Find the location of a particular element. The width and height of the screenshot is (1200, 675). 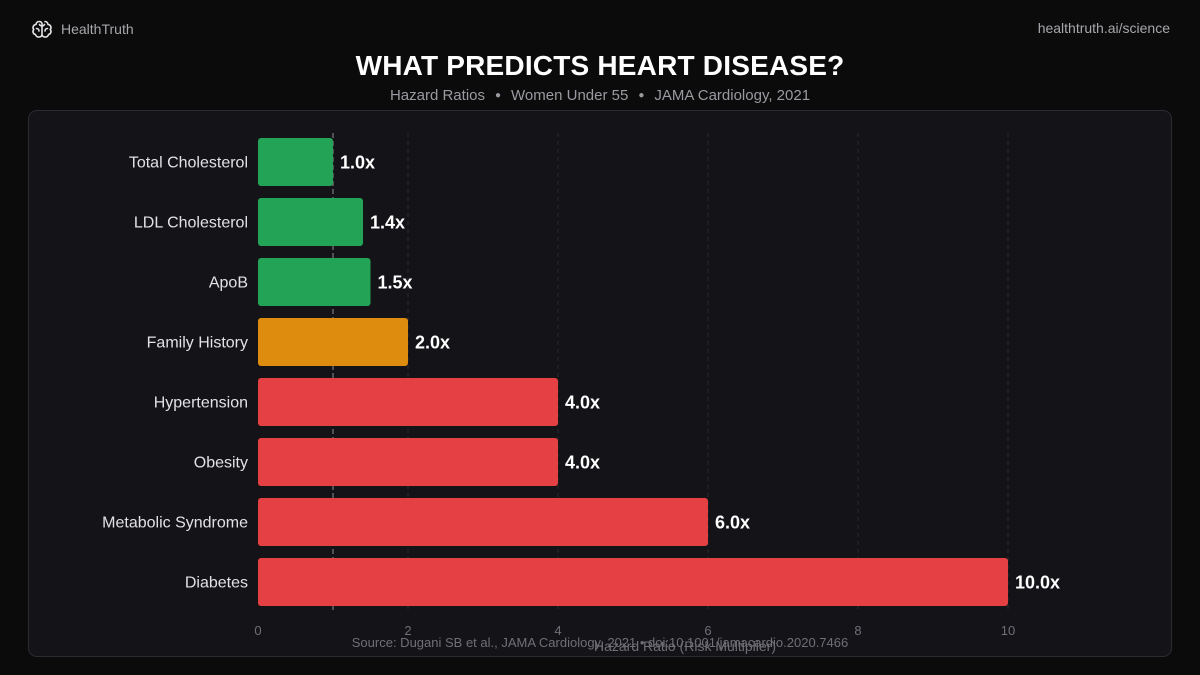

subtitle-journal: JAMA Cardiology, 2021 is located at coordinates (732, 95).